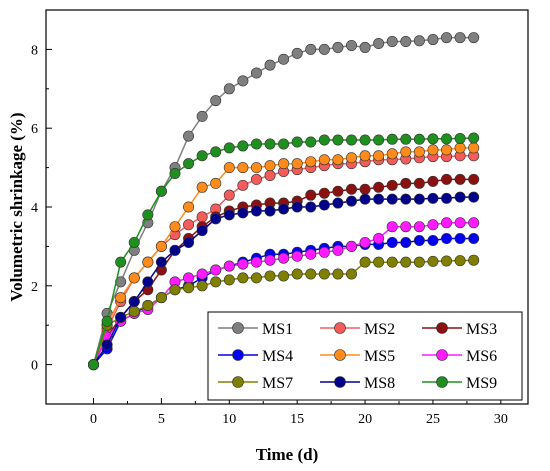  Describe the element at coordinates (459, 356) in the screenshot. I see `legend-item: MS6` at that location.